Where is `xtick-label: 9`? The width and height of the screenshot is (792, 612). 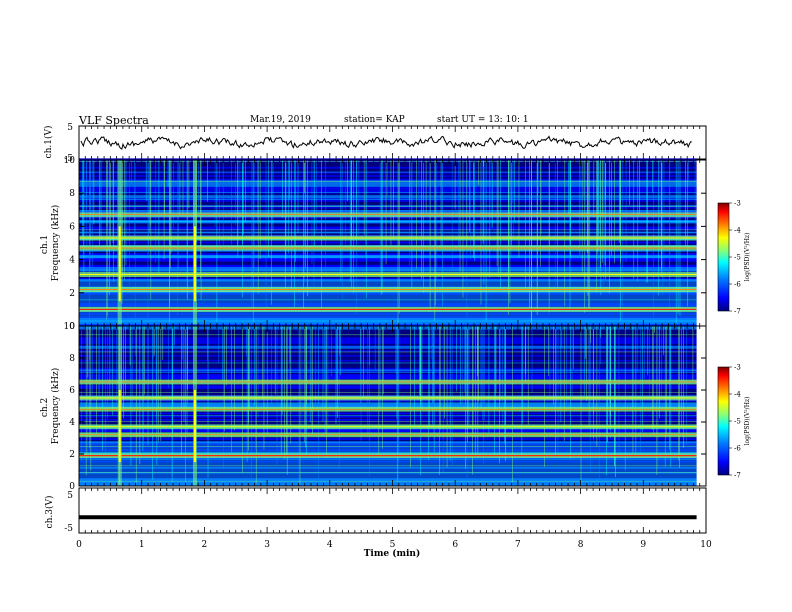
xtick-label: 9 is located at coordinates (643, 545).